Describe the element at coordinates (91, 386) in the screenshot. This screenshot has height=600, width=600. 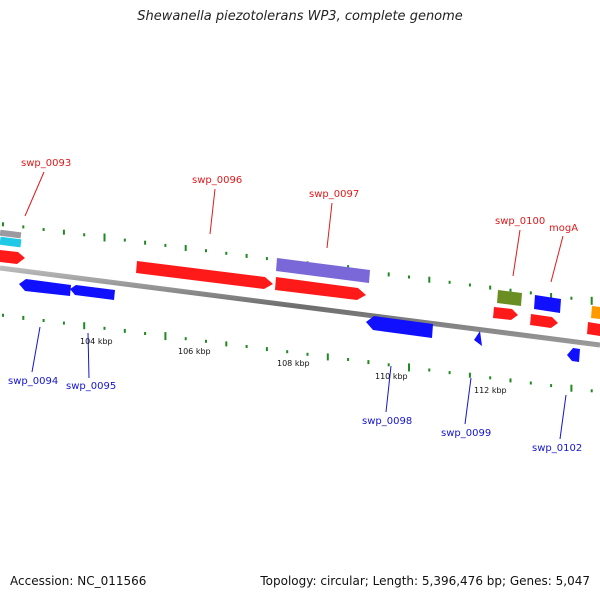
I see `gene-label-swp_0095: swp_0095` at that location.